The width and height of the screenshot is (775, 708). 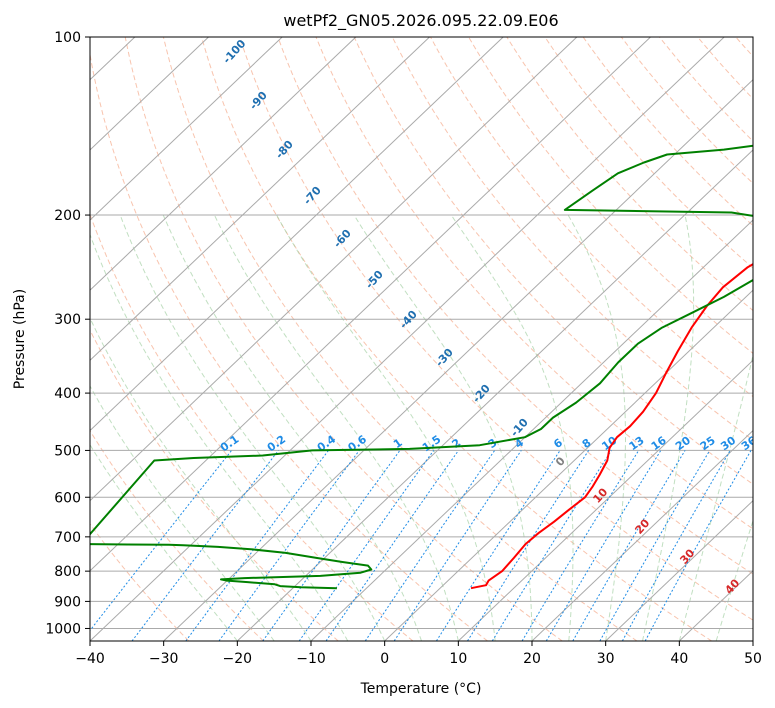 What do you see at coordinates (679, 659) in the screenshot?
I see `x-tick-label: 40` at bounding box center [679, 659].